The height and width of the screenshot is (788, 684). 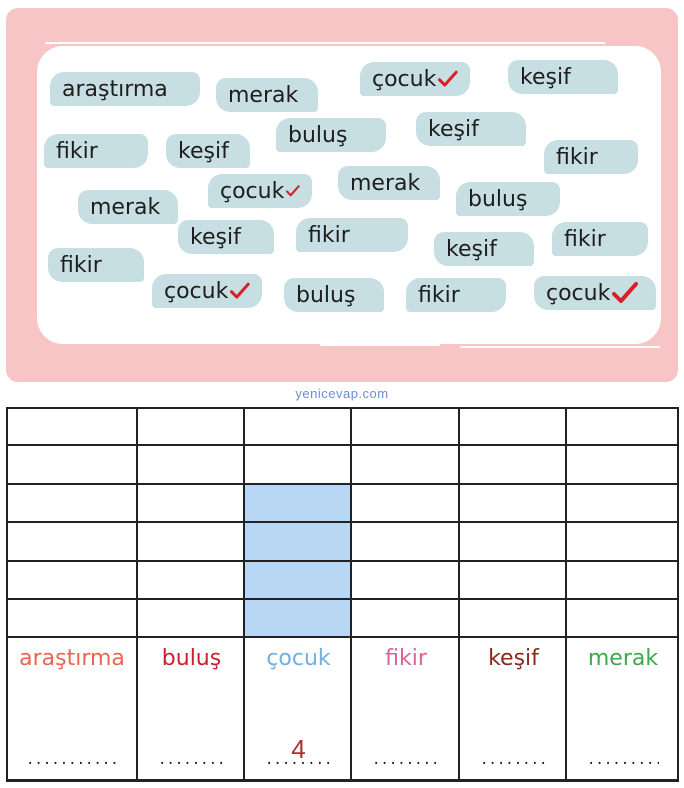 What do you see at coordinates (298, 658) in the screenshot?
I see `column-label: çocuk` at bounding box center [298, 658].